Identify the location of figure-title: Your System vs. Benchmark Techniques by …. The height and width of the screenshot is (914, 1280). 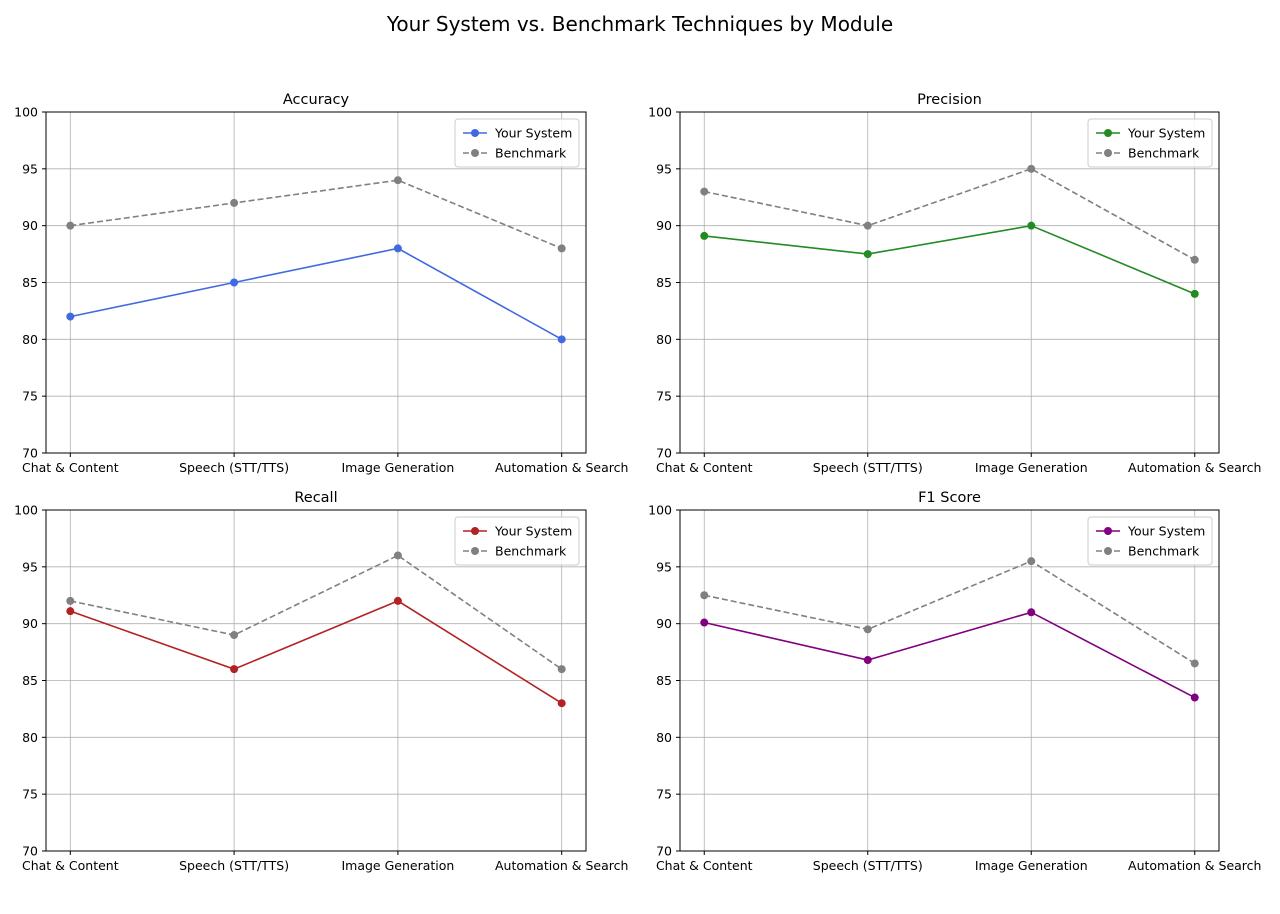
(640, 24).